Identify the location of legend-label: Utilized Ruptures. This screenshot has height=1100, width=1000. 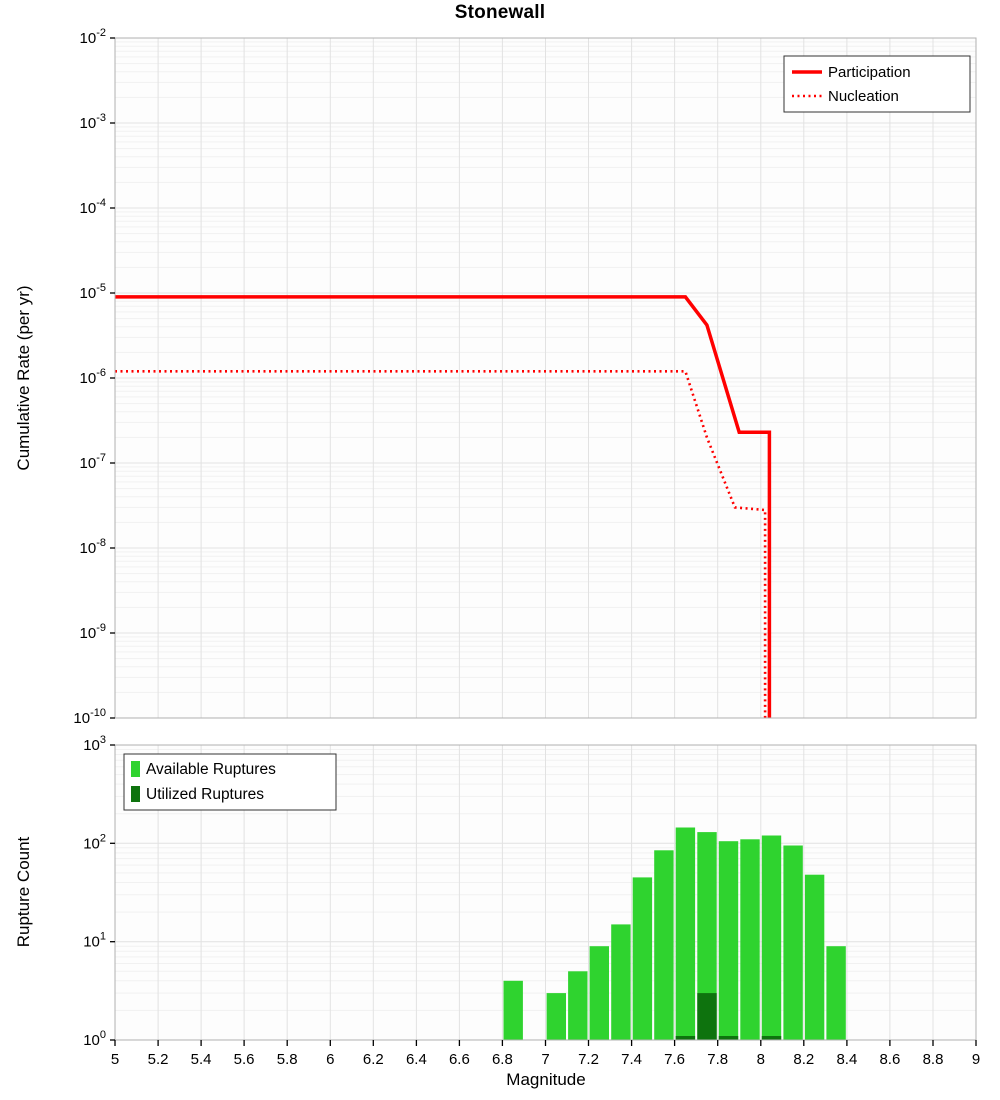
(205, 794).